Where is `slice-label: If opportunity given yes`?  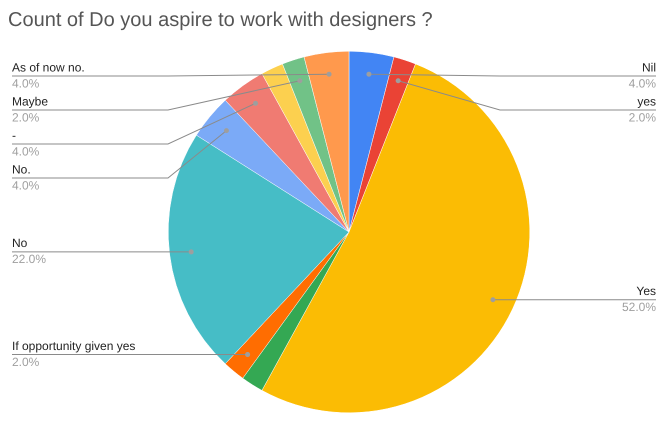 slice-label: If opportunity given yes is located at coordinates (74, 345).